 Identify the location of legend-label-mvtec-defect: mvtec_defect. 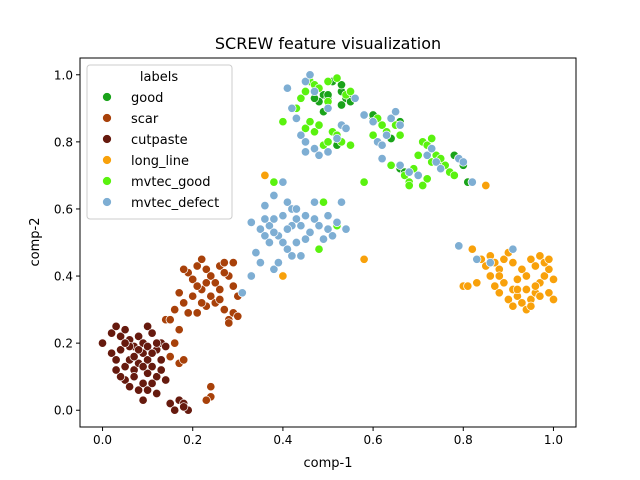
(175, 203).